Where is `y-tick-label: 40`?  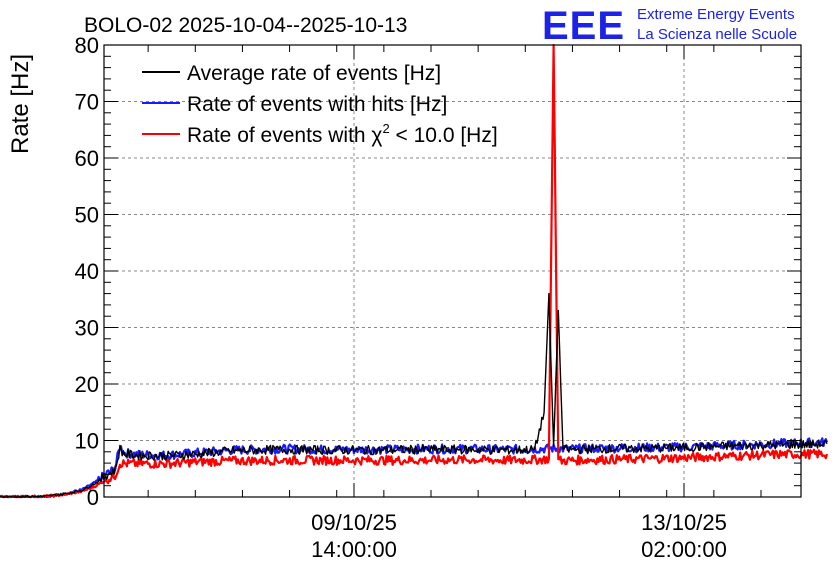 y-tick-label: 40 is located at coordinates (87, 271).